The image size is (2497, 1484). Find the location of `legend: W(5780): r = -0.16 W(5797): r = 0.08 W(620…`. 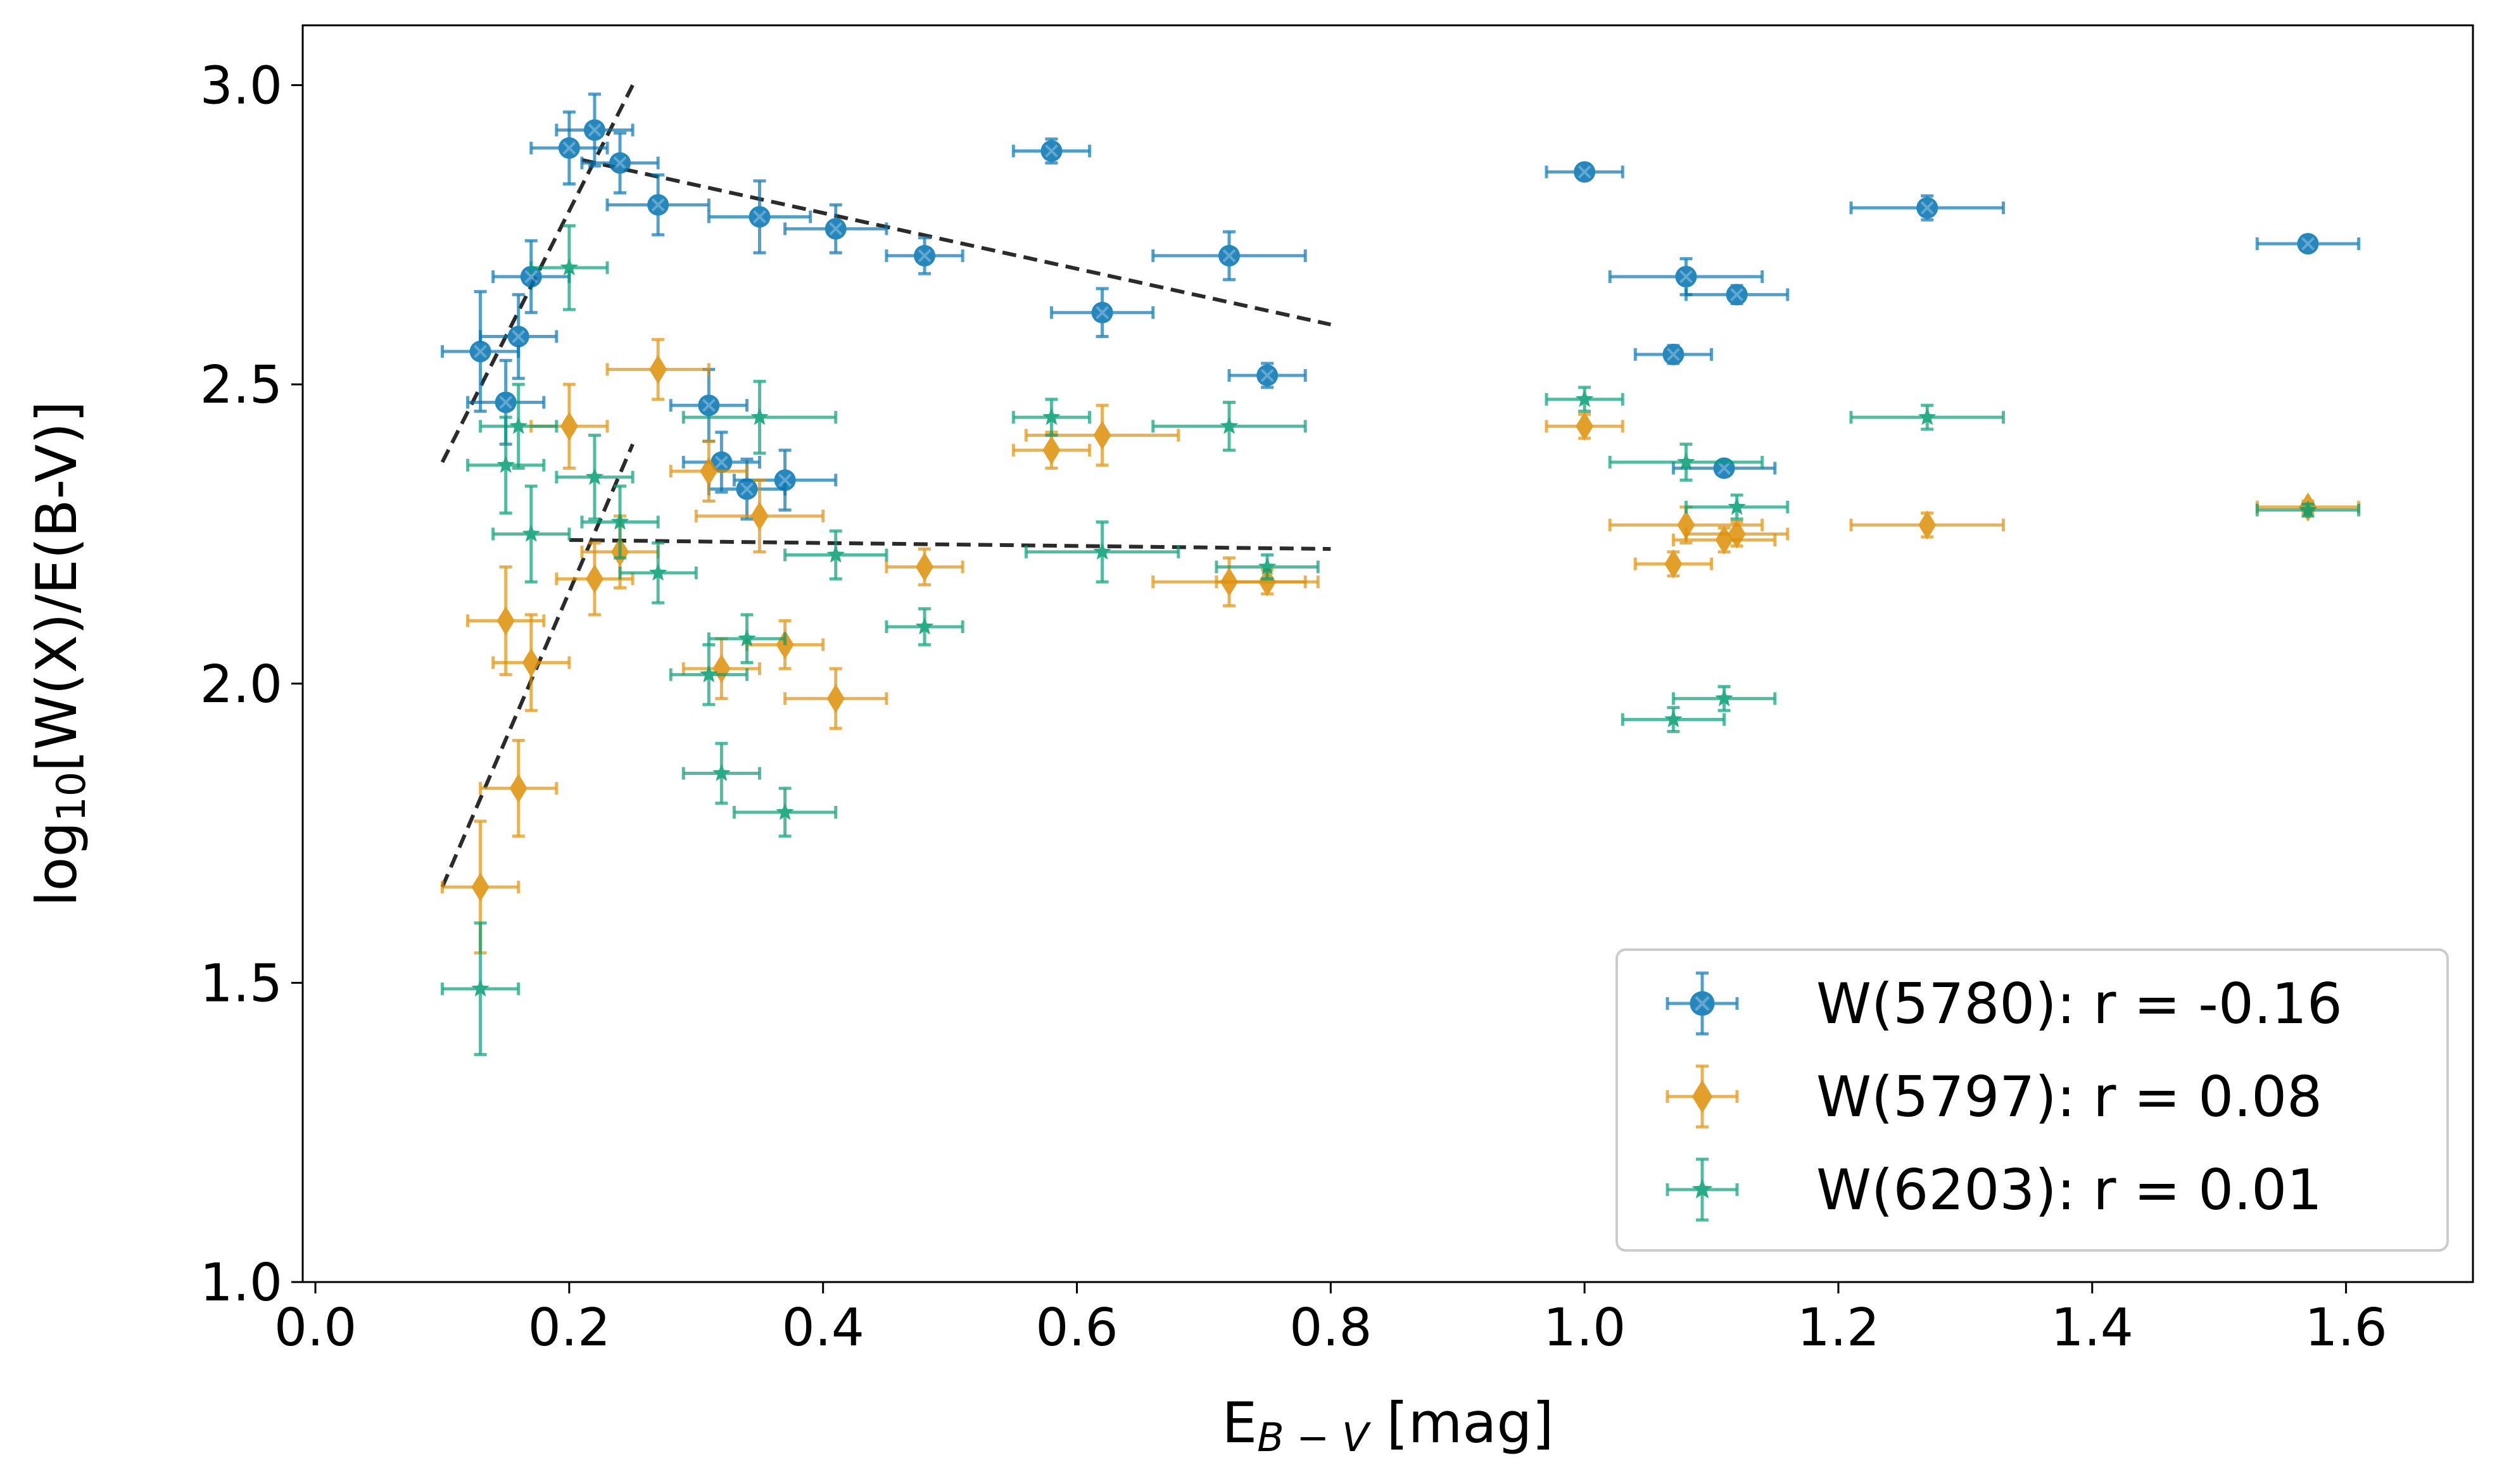

legend: W(5780): r = -0.16 W(5797): r = 0.08 W(620… is located at coordinates (2032, 1100).